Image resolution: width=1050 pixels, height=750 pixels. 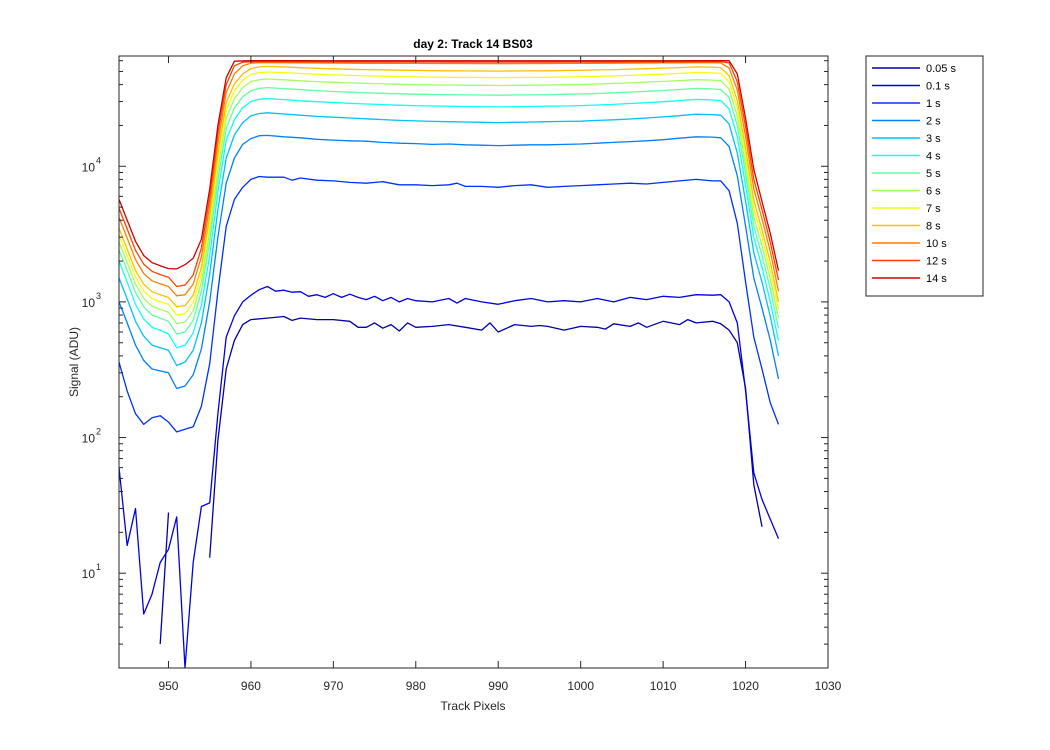 What do you see at coordinates (938, 87) in the screenshot?
I see `legend-label: 0.1 s` at bounding box center [938, 87].